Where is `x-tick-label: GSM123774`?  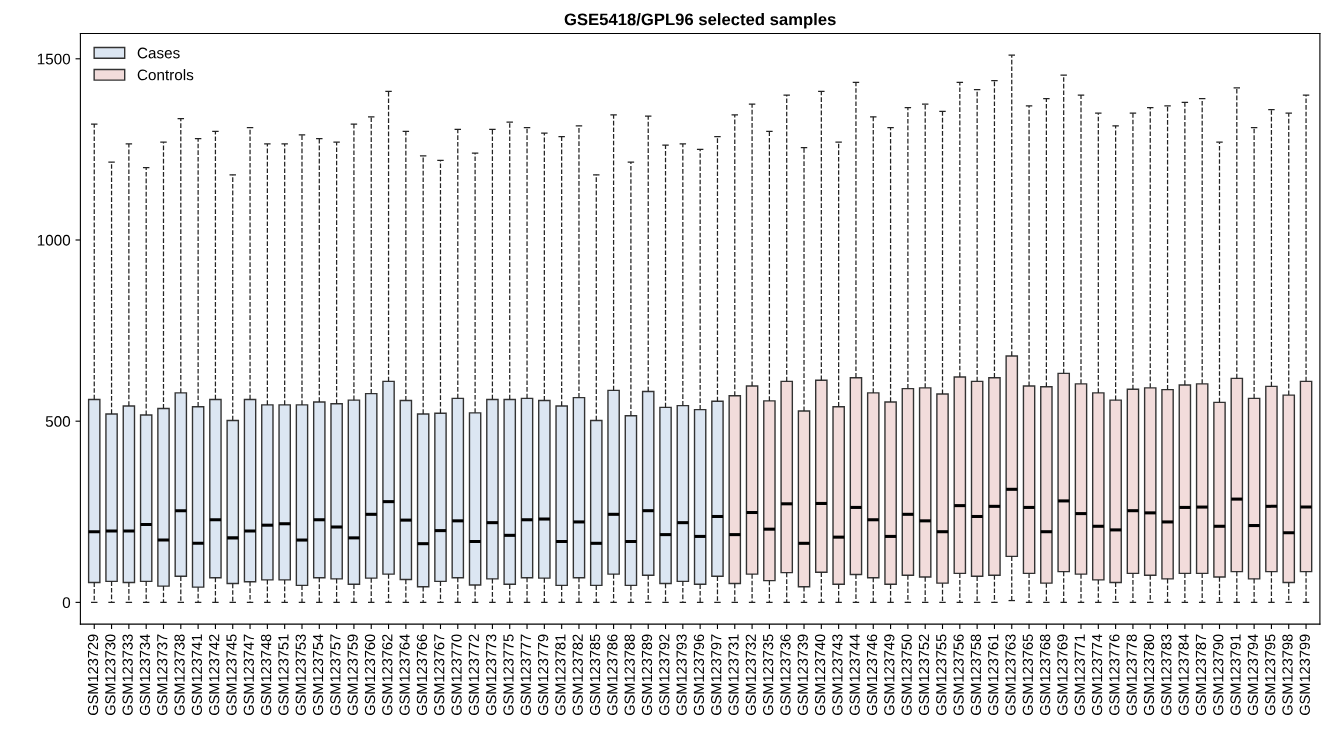
x-tick-label: GSM123774 is located at coordinates (1097, 674).